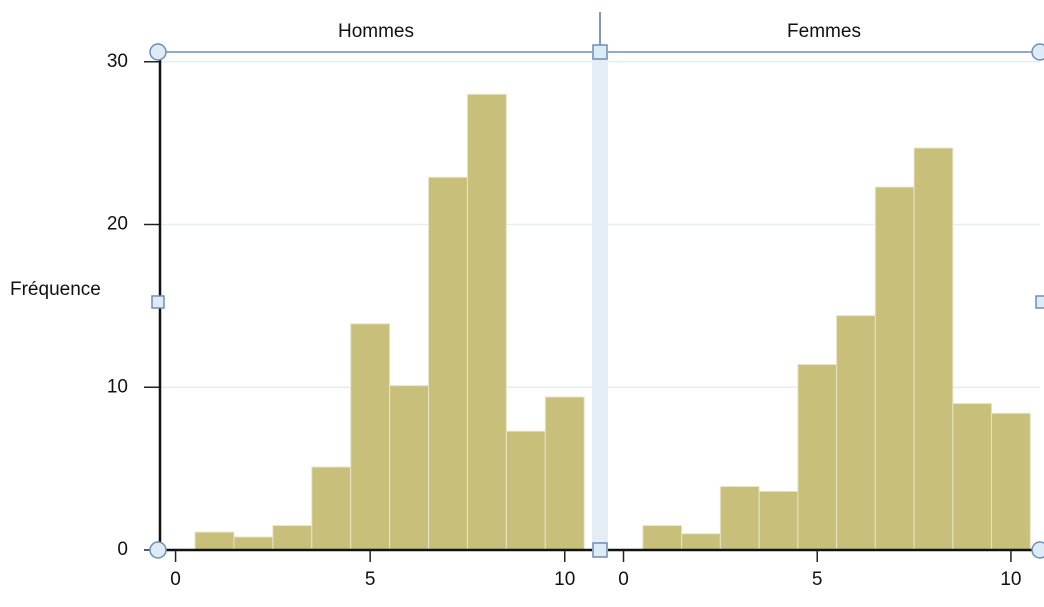  Describe the element at coordinates (117, 61) in the screenshot. I see `y-tick-label: 30` at that location.